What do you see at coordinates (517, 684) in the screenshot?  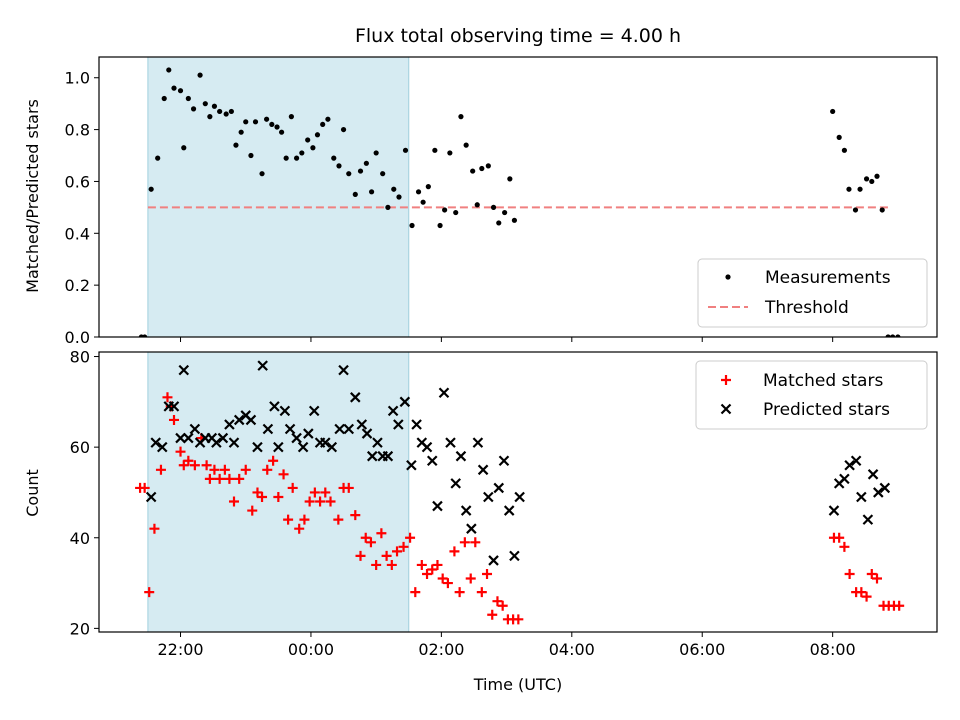 I see `x-axis-title: Time (UTC)` at bounding box center [517, 684].